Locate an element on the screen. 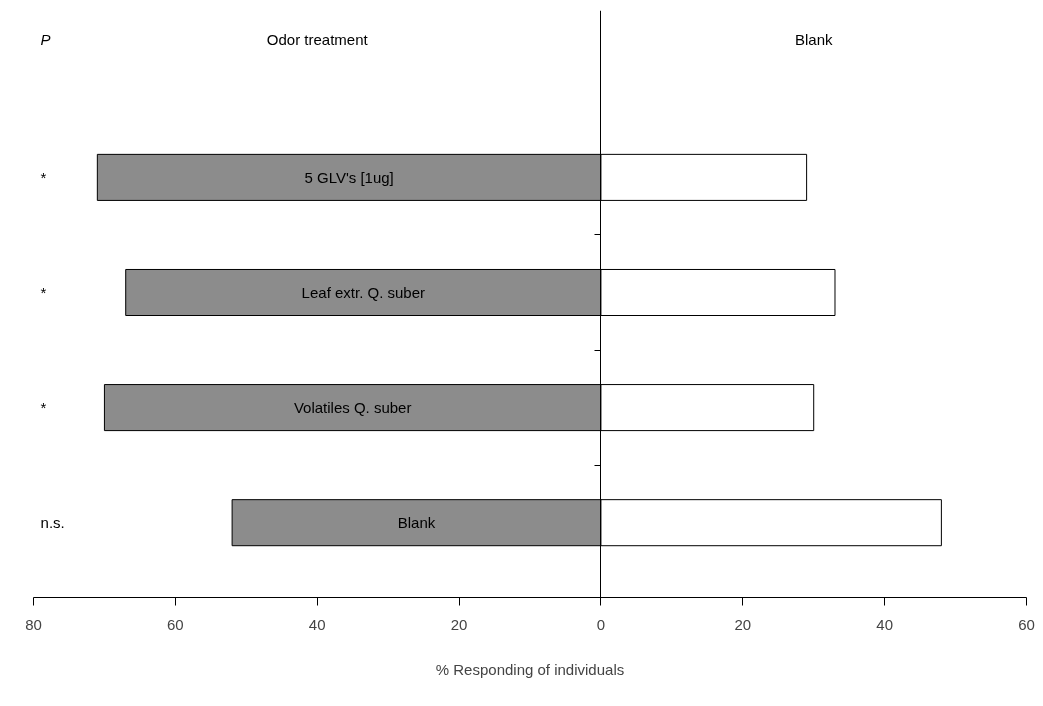 Image resolution: width=1043 pixels, height=706 pixels. x-tick-label: 0 is located at coordinates (601, 624).